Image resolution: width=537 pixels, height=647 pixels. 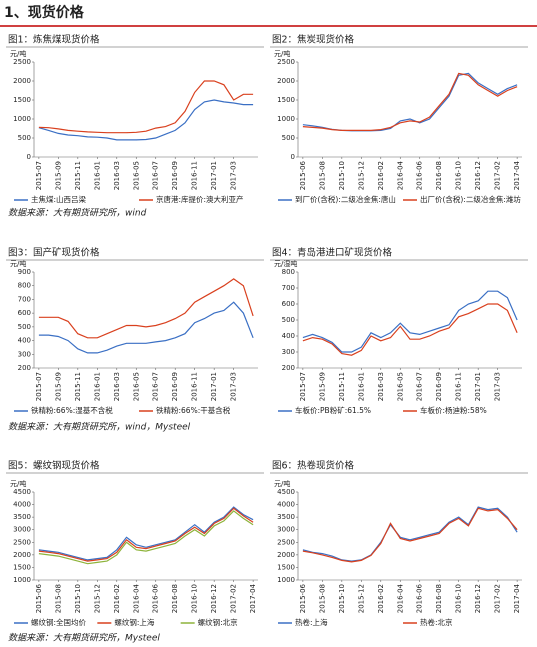 I want to click on x-tick-label: 2015-12, so click(x=97, y=598).